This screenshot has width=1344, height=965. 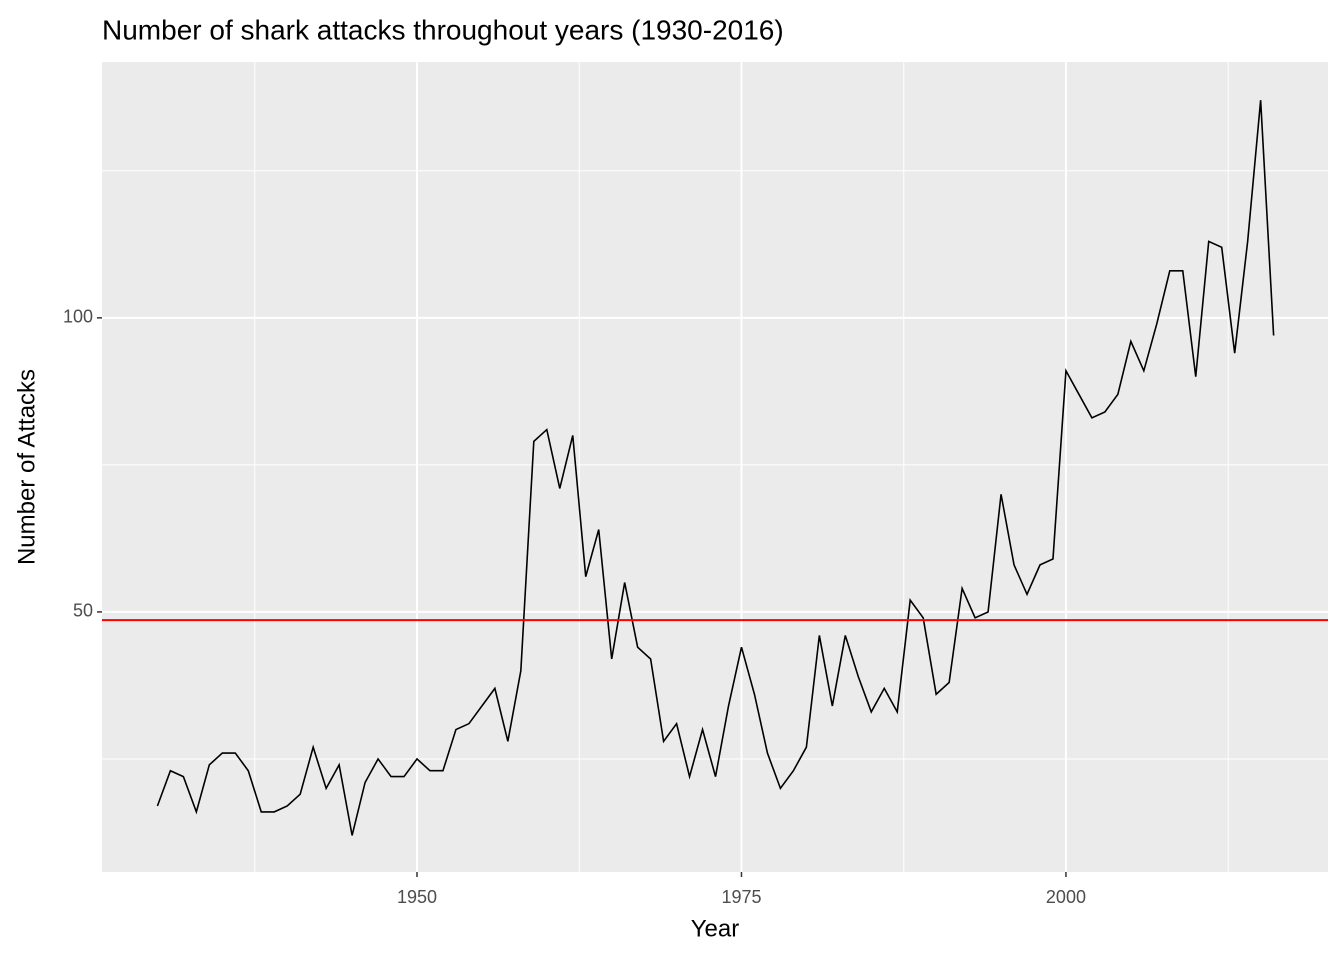 I want to click on x-axis-title: Year, so click(x=715, y=928).